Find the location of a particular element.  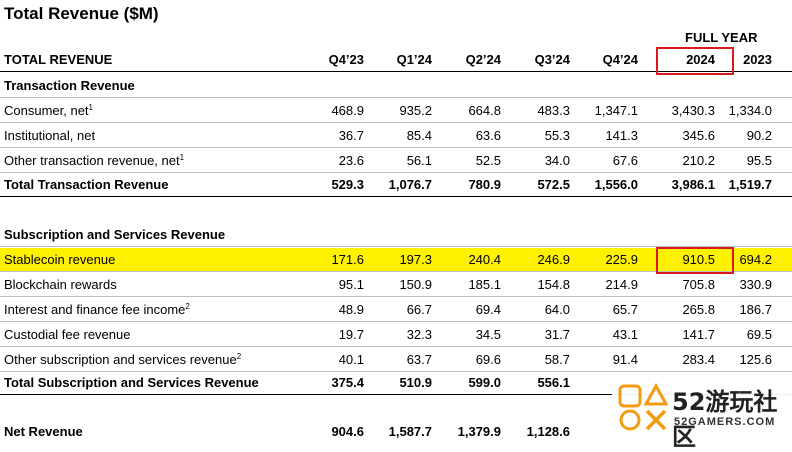

watermark: 52游玩社区 52GAMERS.COM is located at coordinates (702, 413).